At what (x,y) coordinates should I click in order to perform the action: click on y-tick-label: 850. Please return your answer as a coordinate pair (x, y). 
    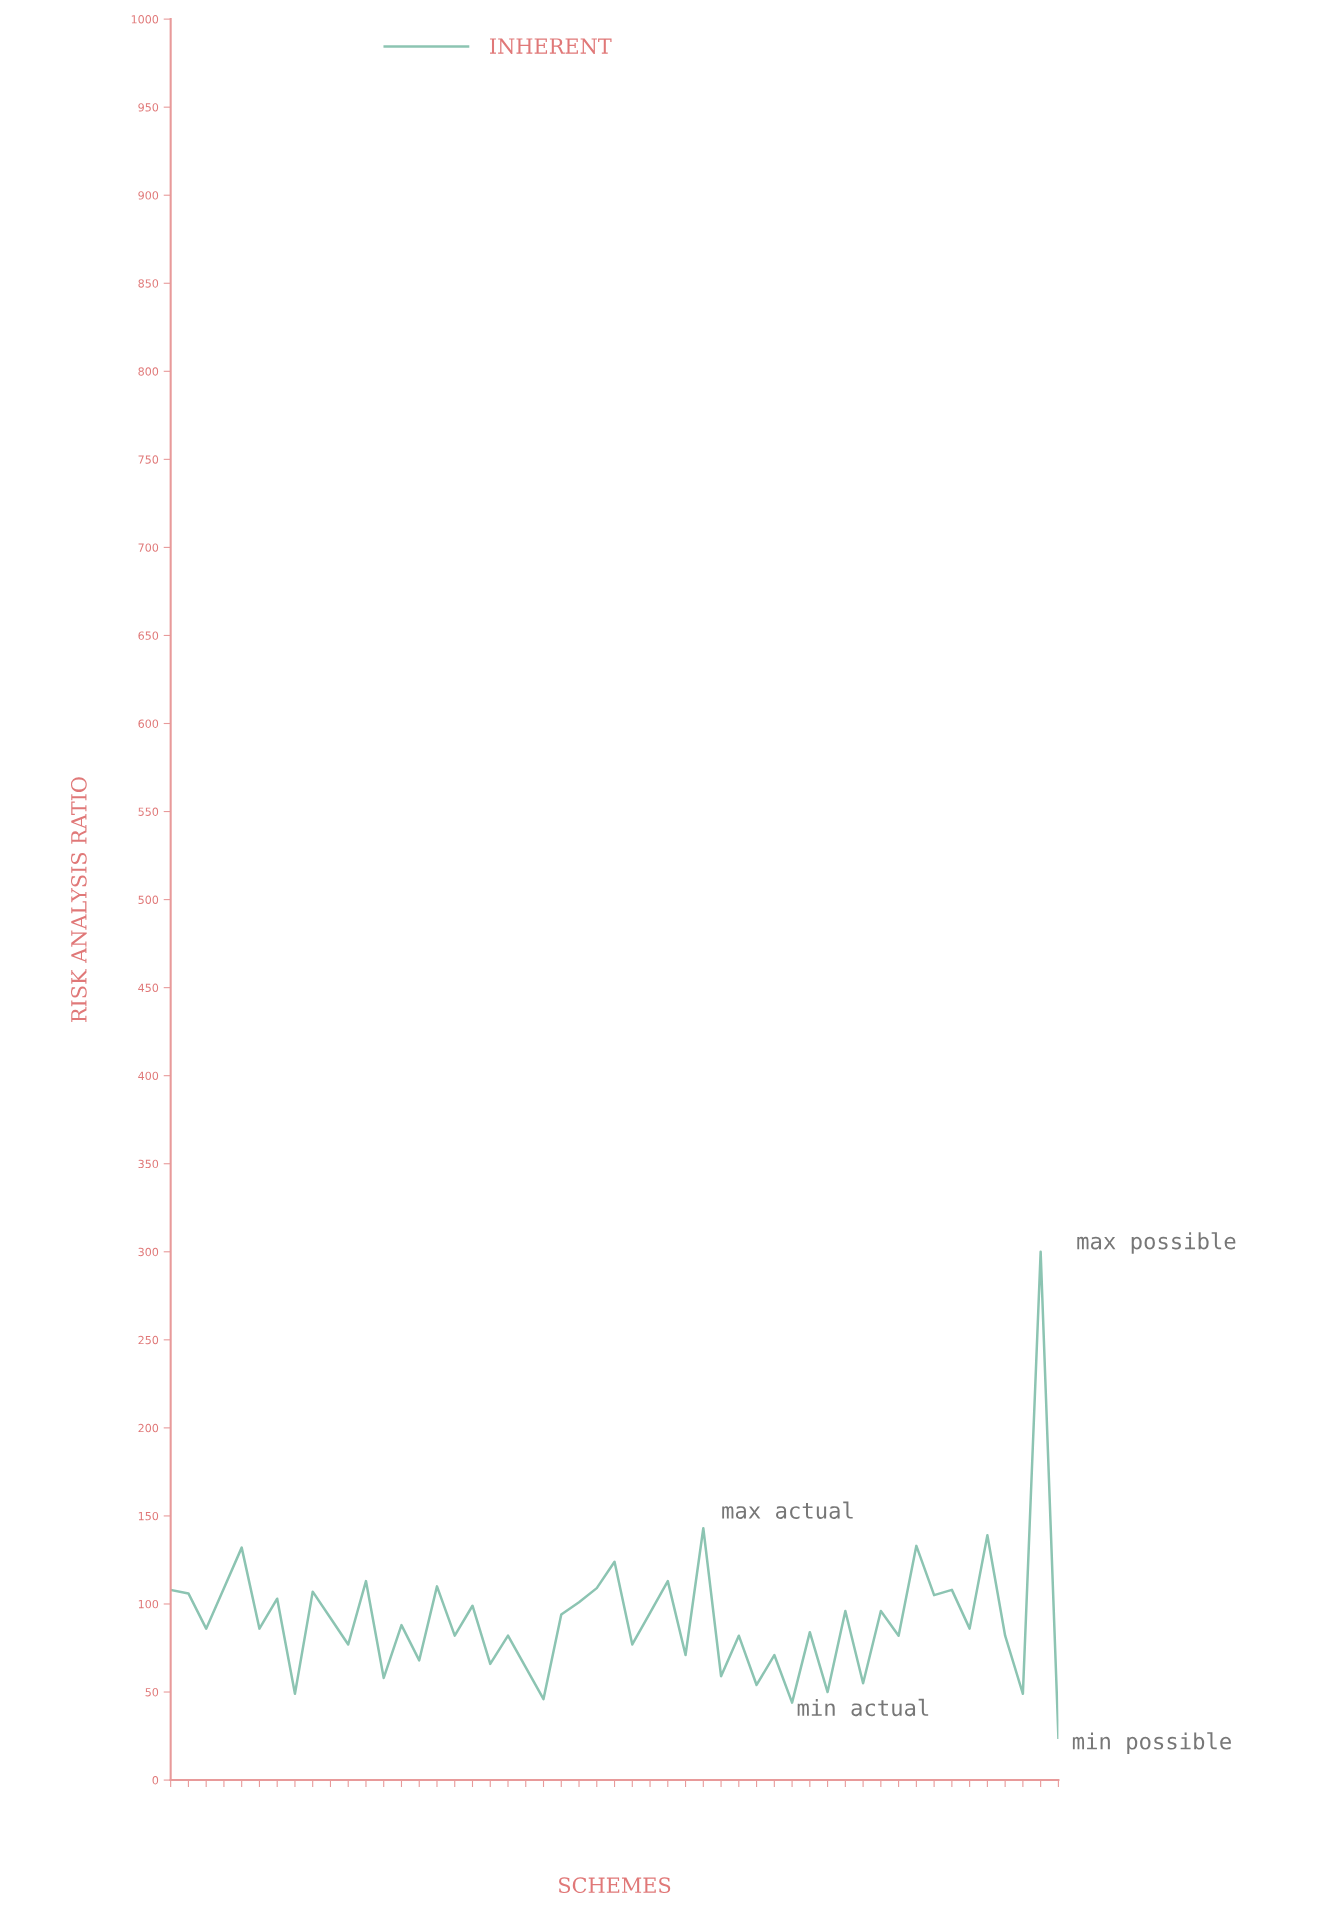
    Looking at the image, I should click on (148, 283).